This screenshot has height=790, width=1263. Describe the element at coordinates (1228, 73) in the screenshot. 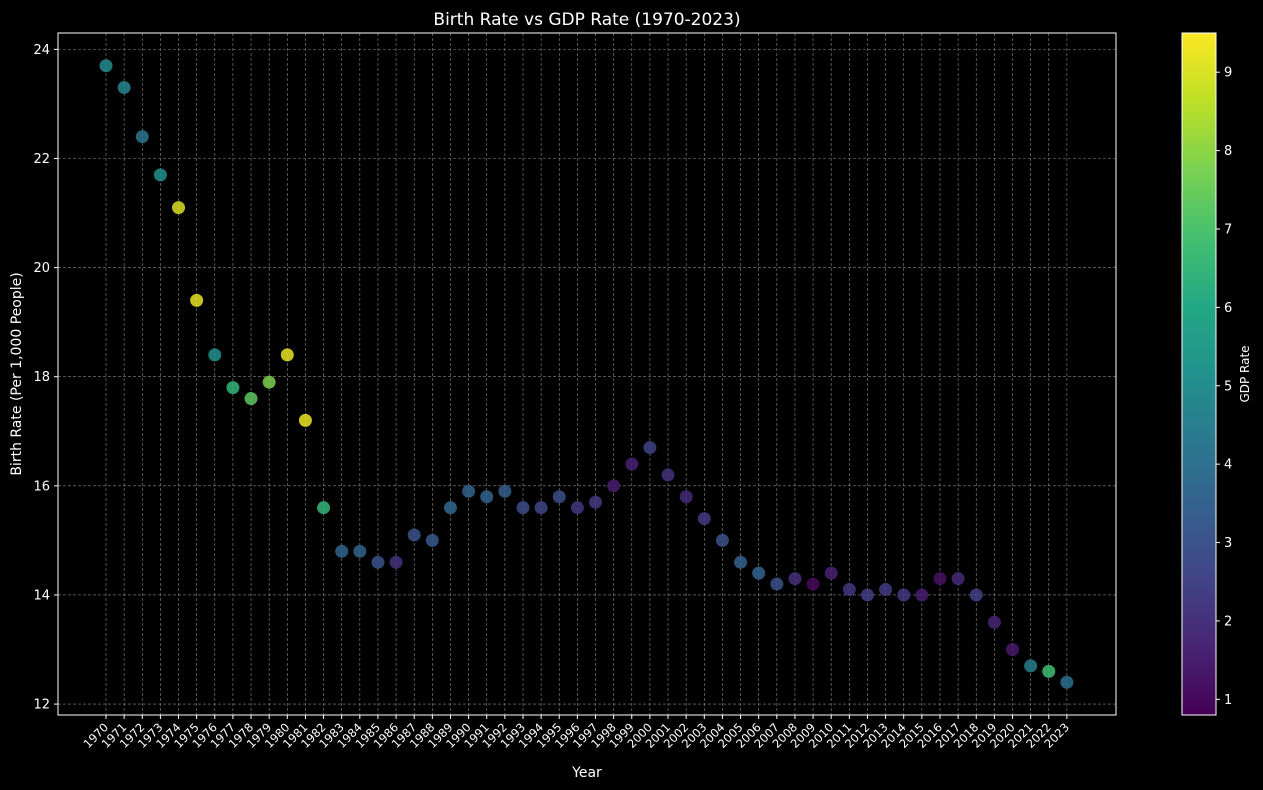

I see `colorbar-tick-label: 9` at that location.